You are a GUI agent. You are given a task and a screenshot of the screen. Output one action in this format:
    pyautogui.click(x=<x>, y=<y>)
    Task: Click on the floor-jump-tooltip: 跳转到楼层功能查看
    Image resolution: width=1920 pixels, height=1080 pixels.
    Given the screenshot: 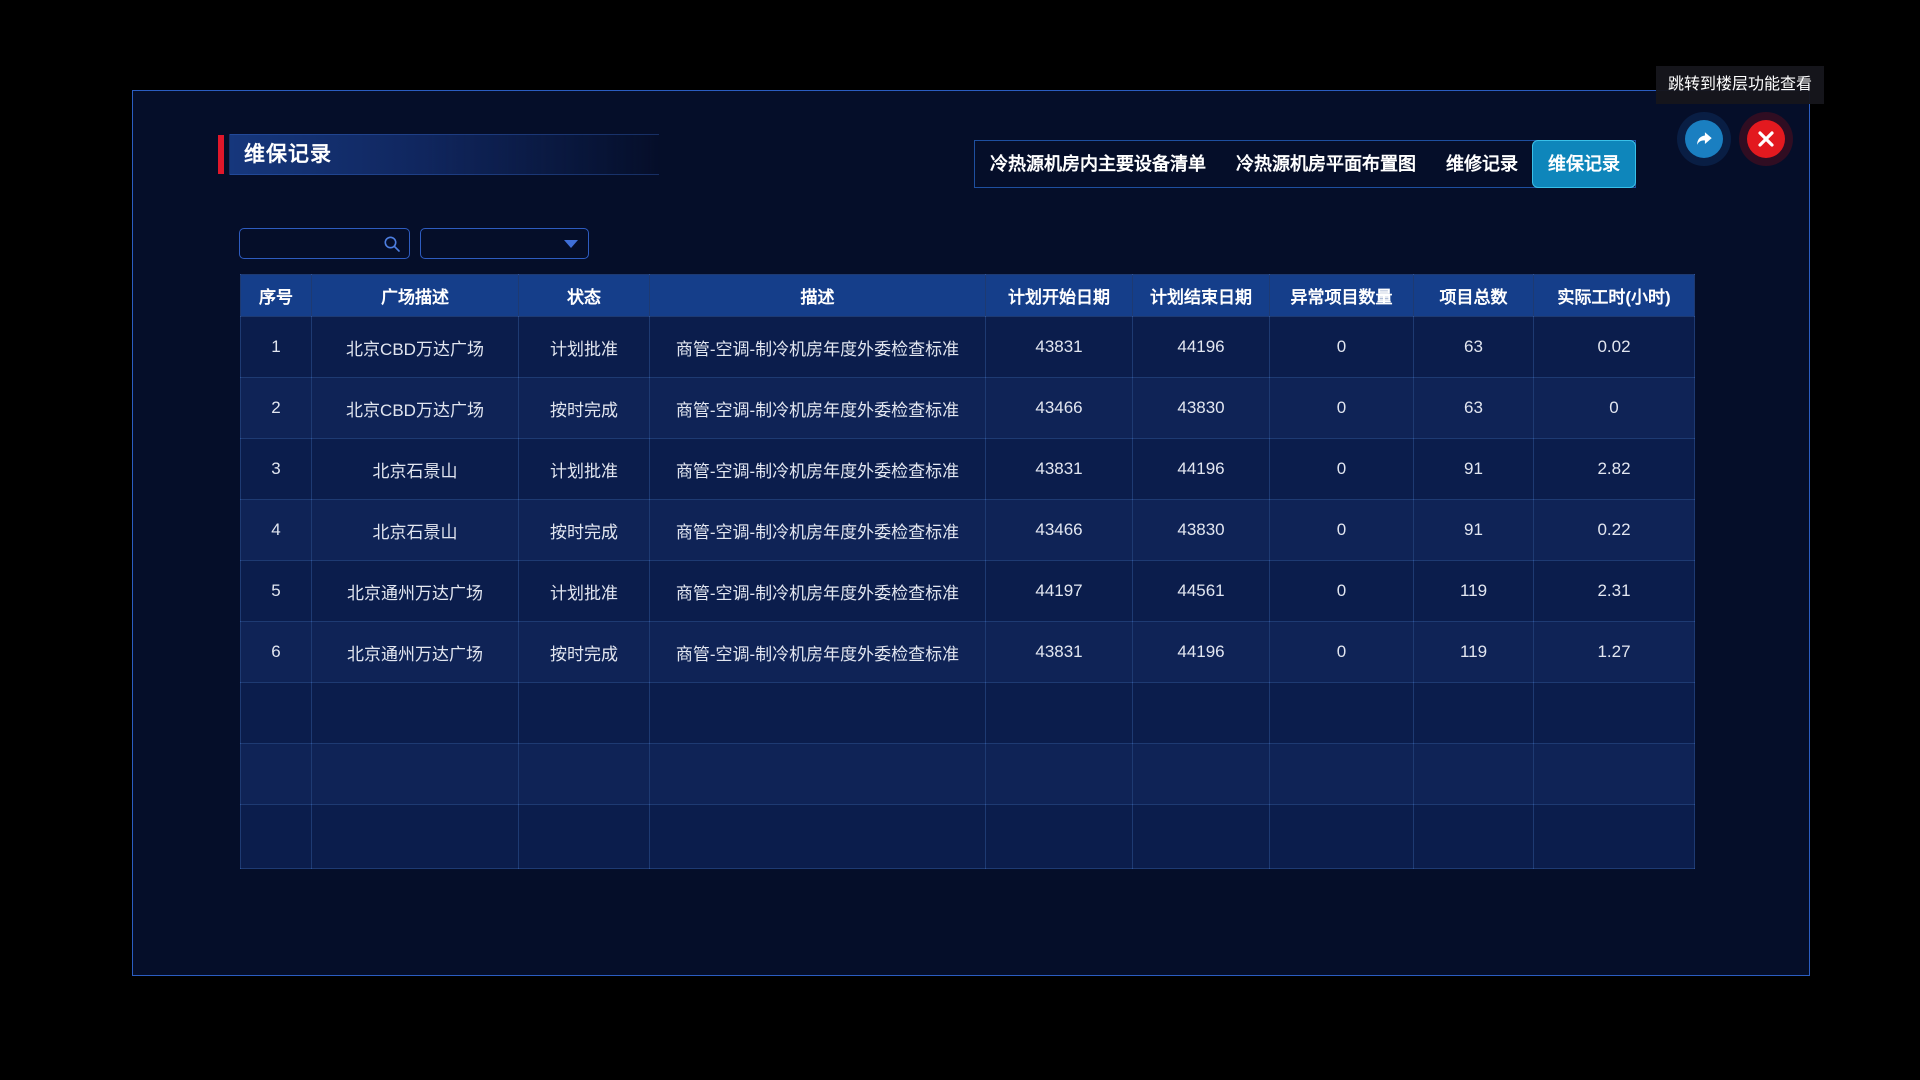 What is the action you would take?
    pyautogui.click(x=1740, y=85)
    